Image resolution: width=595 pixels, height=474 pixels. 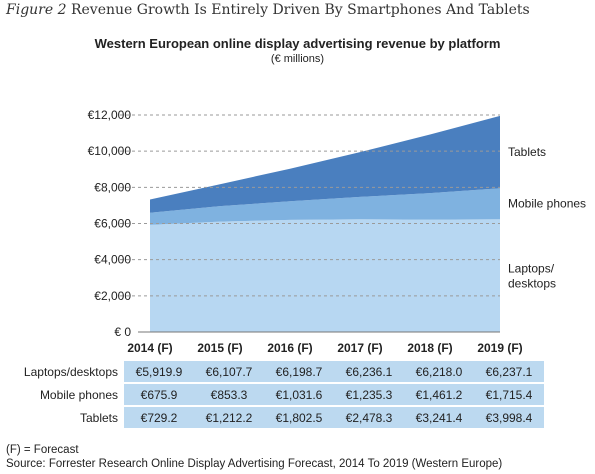 What do you see at coordinates (70, 371) in the screenshot?
I see `table-row-label: Laptops/desktops` at bounding box center [70, 371].